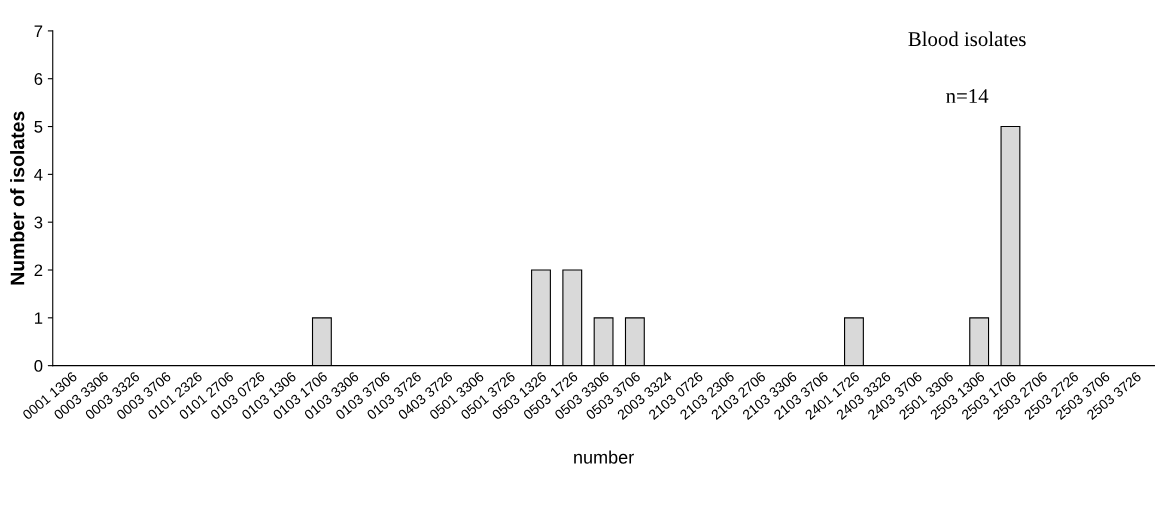  What do you see at coordinates (38, 127) in the screenshot?
I see `y-tick-label: 5` at bounding box center [38, 127].